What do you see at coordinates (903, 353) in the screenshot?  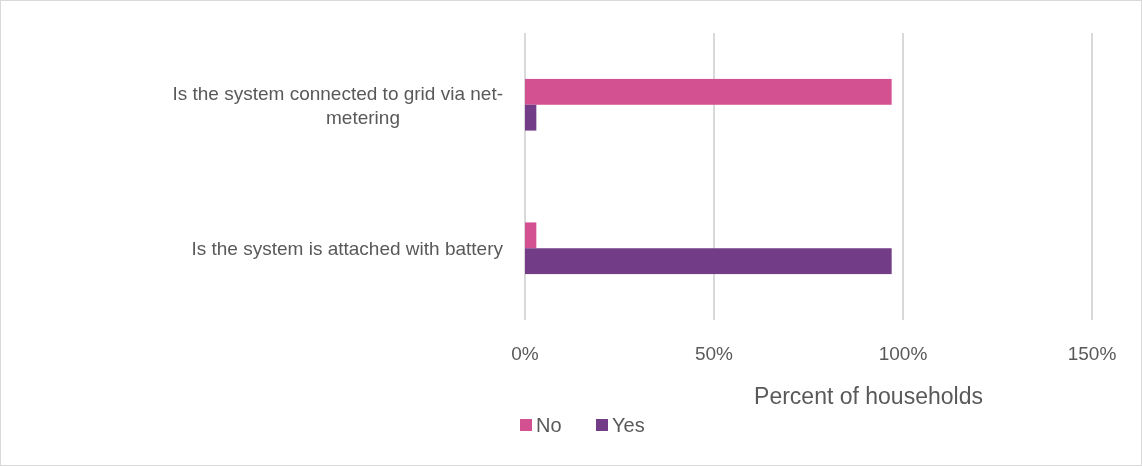 I see `x-tick-label: 100%` at bounding box center [903, 353].